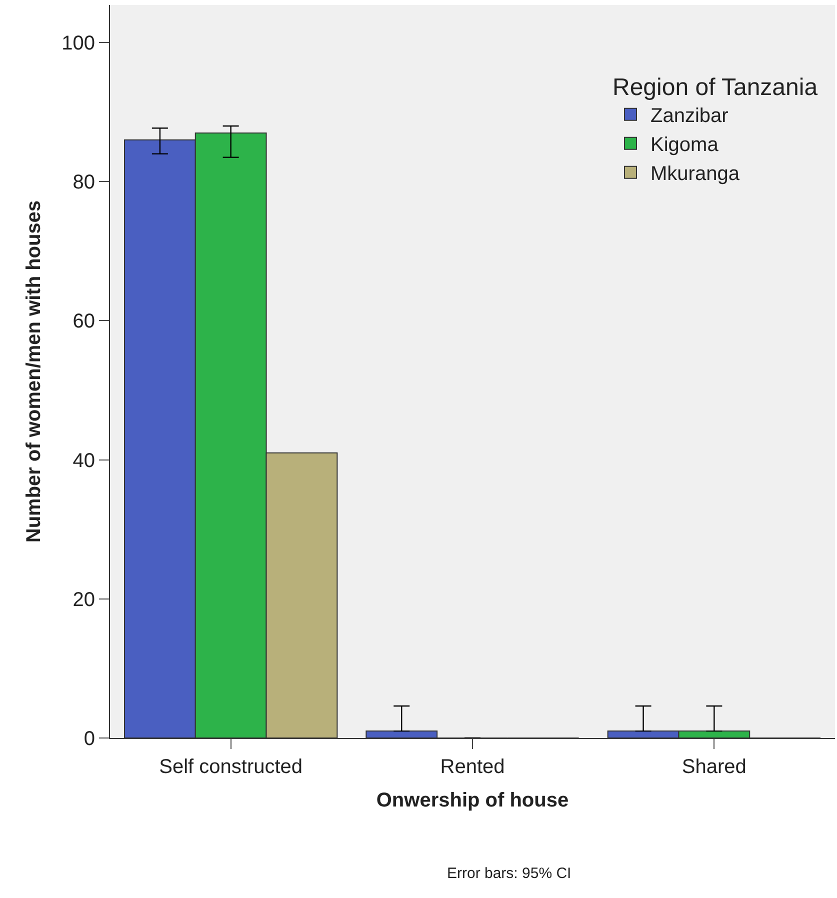  I want to click on legend-label: Zanzibar, so click(689, 116).